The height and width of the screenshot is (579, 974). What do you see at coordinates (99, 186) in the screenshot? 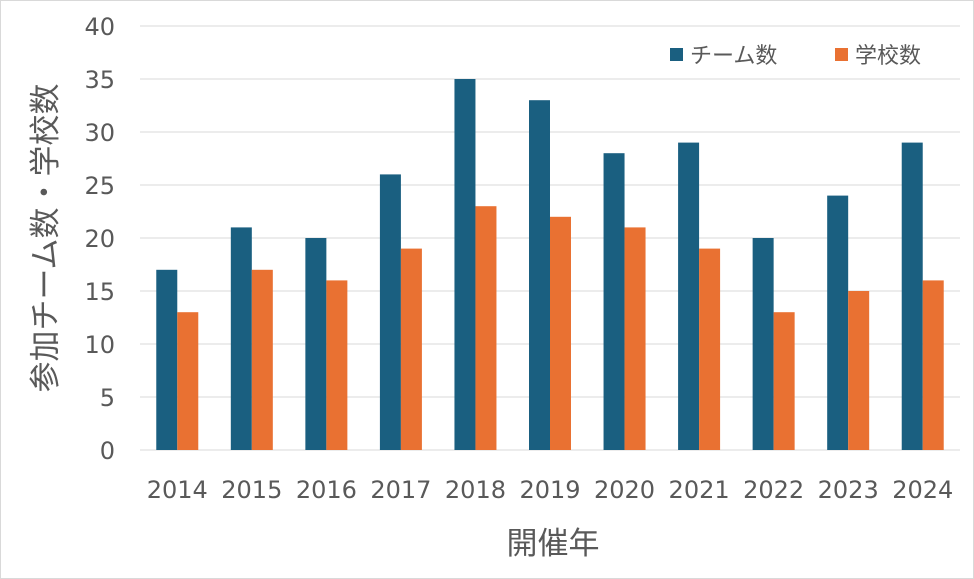
I see `y-tick-label: 25` at bounding box center [99, 186].